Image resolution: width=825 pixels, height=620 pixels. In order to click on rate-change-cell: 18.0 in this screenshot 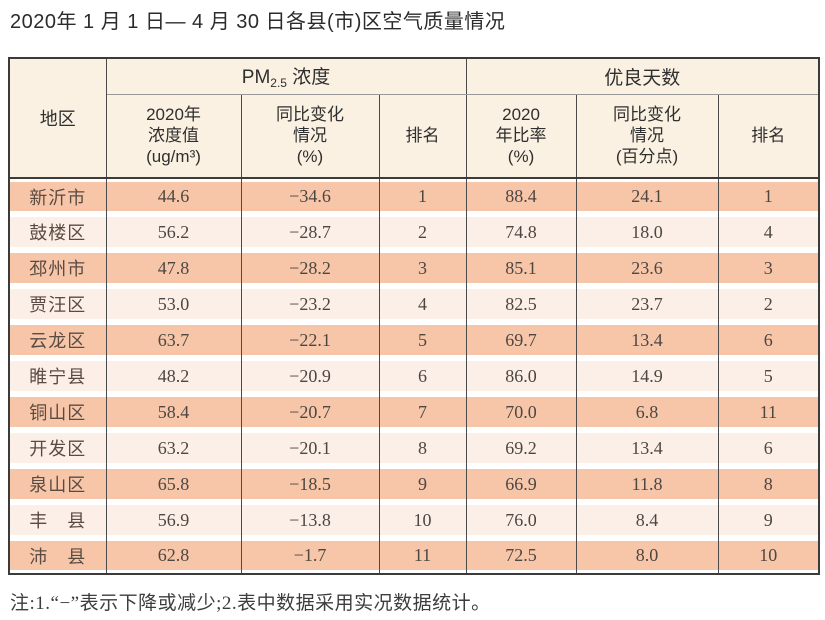, I will do `click(647, 232)`.